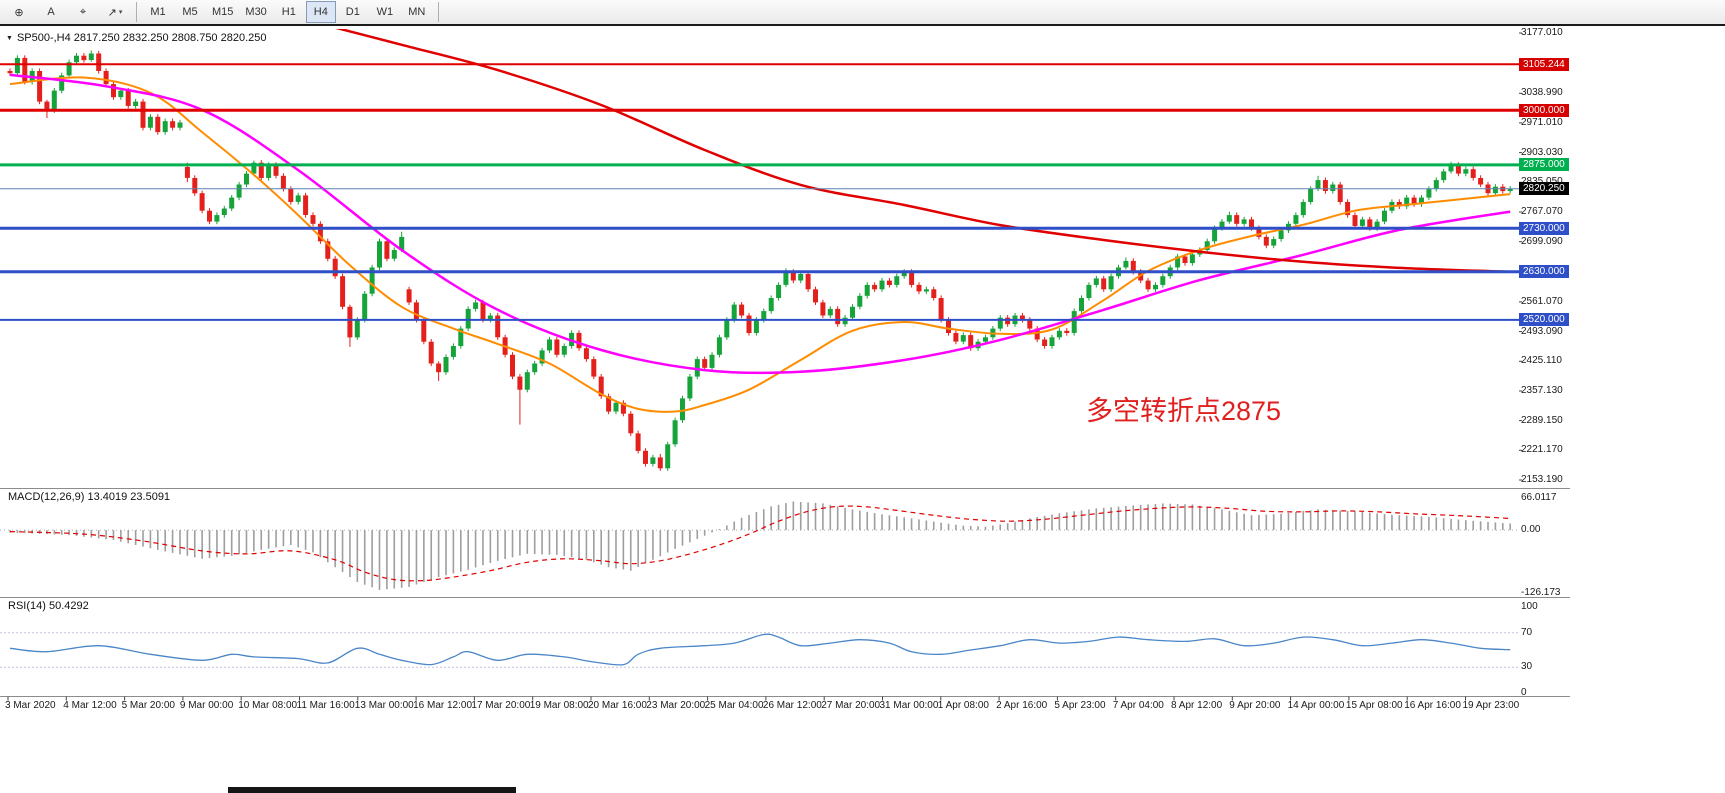 This screenshot has height=793, width=1725. I want to click on timeframe-h1-button: H1, so click(289, 12).